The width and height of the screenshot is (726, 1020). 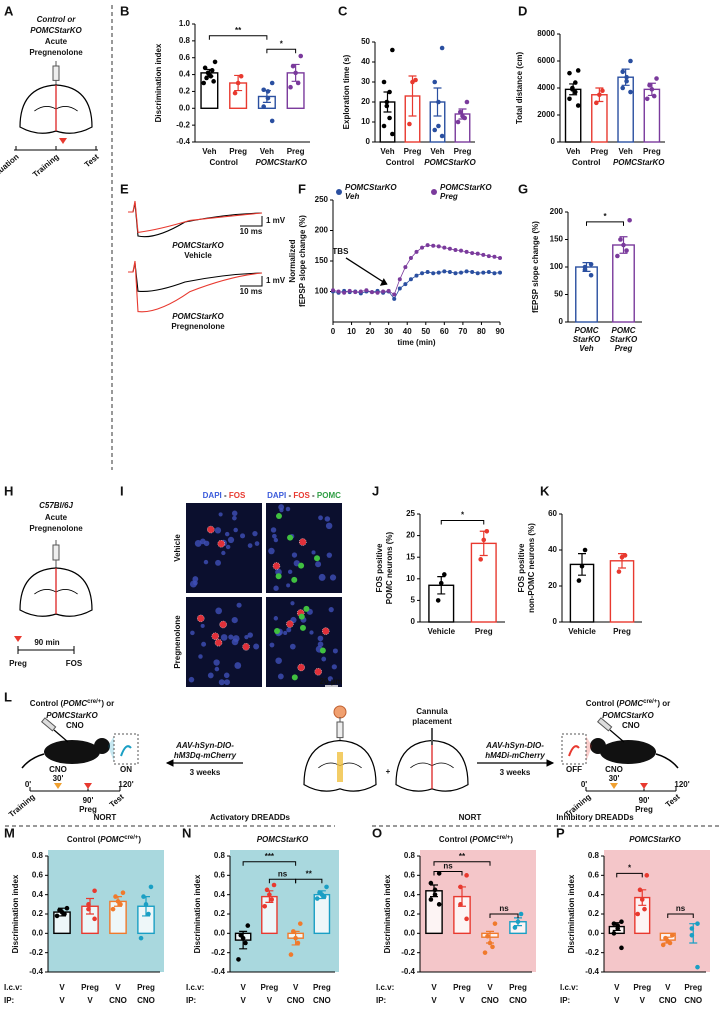 I want to click on time-label: 120', so click(x=125, y=784).